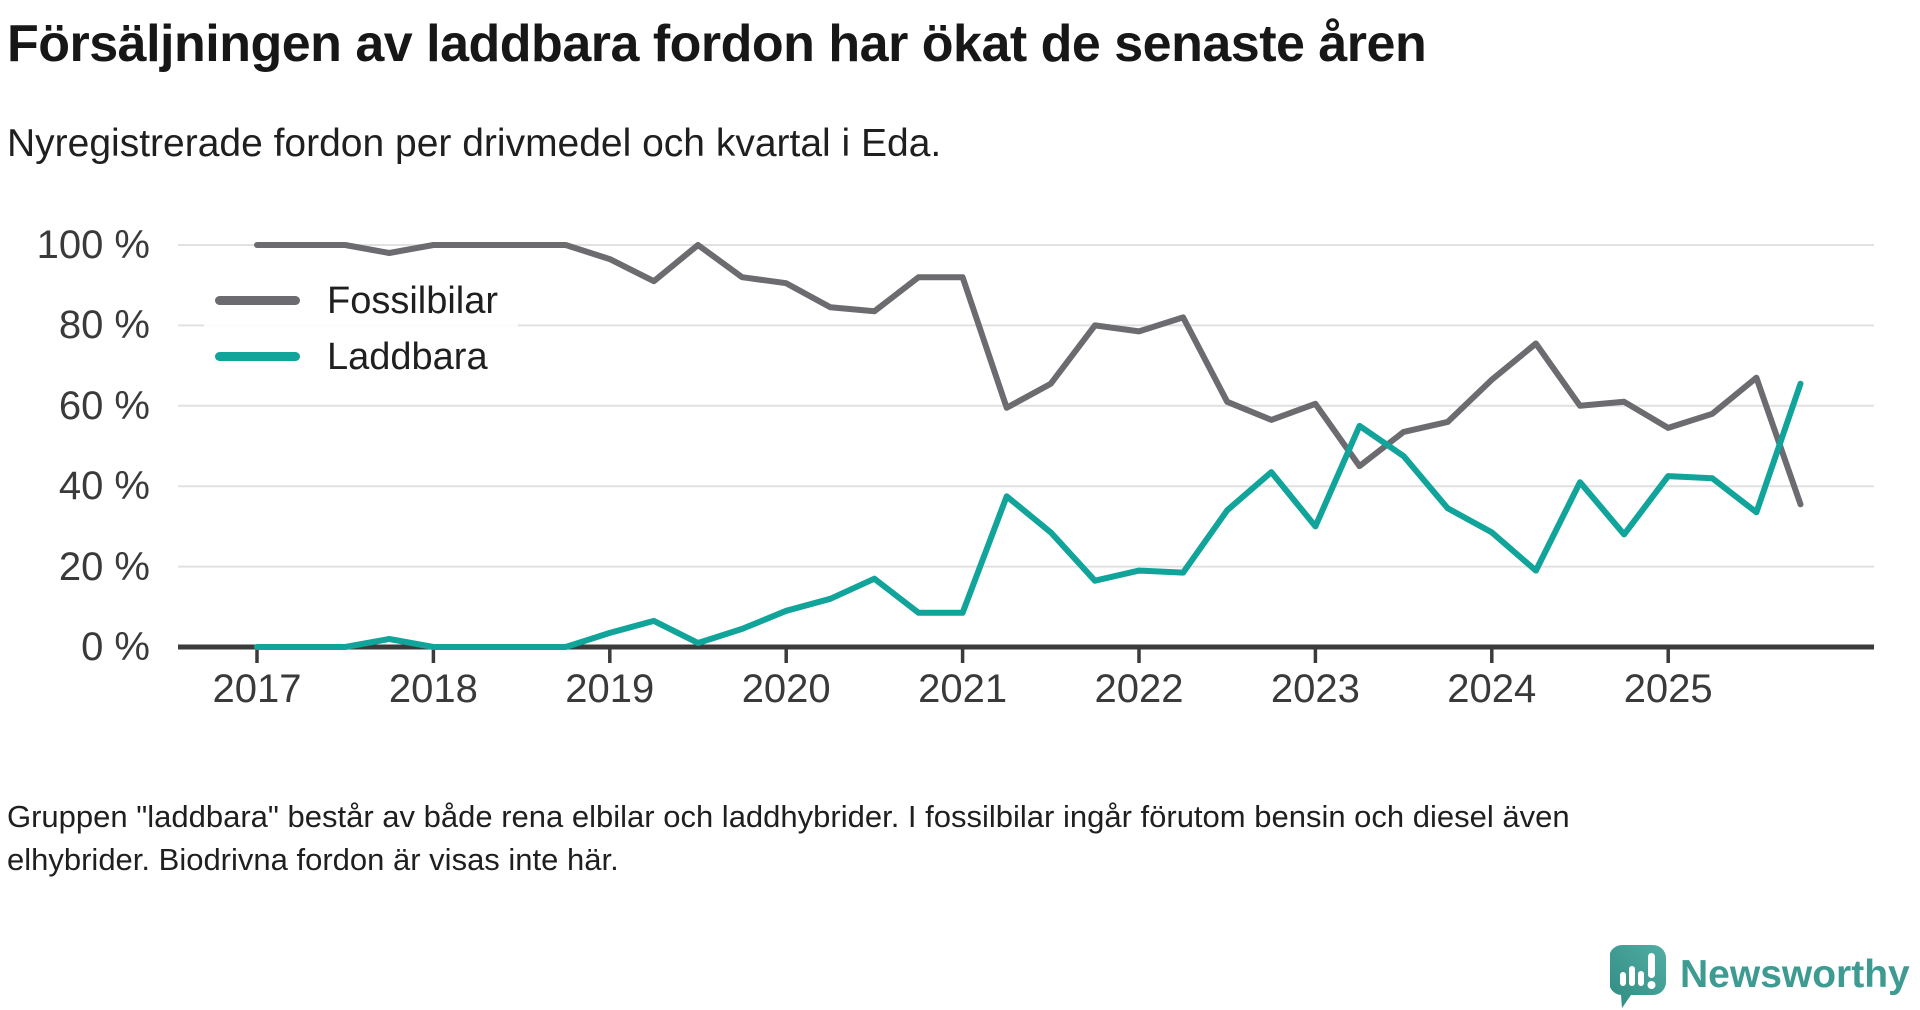  Describe the element at coordinates (104, 566) in the screenshot. I see `y-tick-label: 20 %` at that location.